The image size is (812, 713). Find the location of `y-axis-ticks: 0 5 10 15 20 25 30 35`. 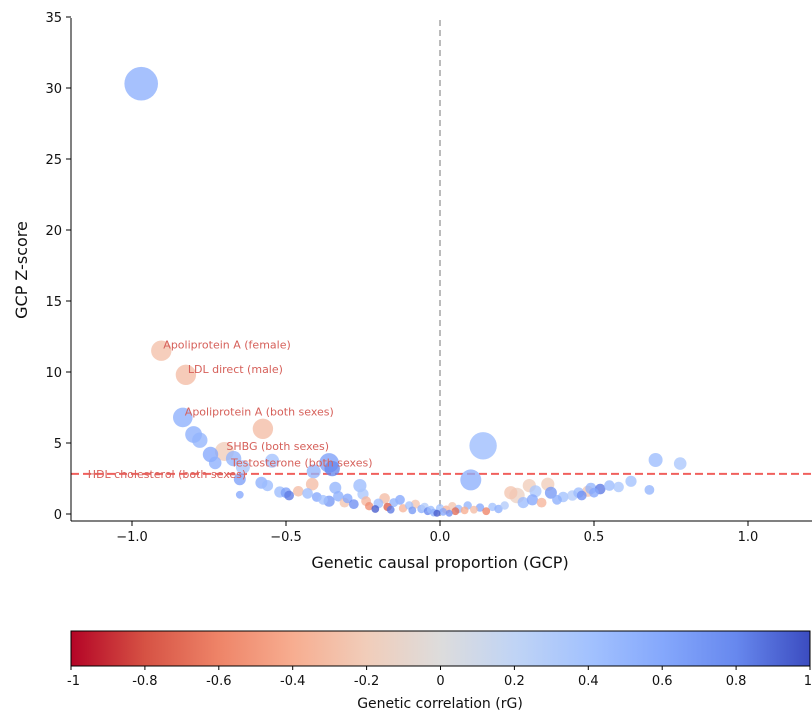

y-axis-ticks: 0 5 10 15 20 25 30 35 is located at coordinates (58, 267).